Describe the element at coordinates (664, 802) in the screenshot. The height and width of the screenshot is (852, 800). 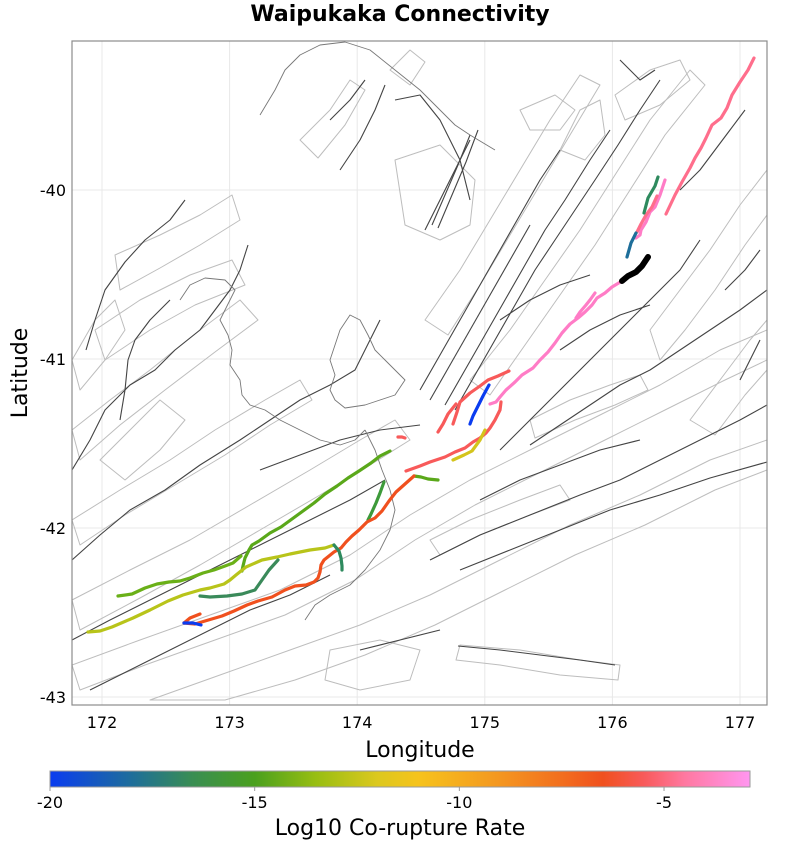
I see `colorbar-tick-label: -5` at that location.